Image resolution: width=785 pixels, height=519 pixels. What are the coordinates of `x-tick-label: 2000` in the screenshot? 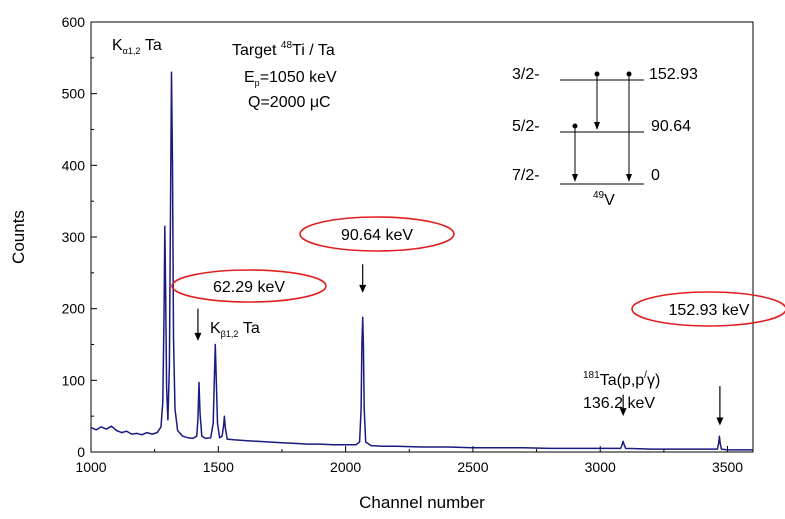 It's located at (345, 467).